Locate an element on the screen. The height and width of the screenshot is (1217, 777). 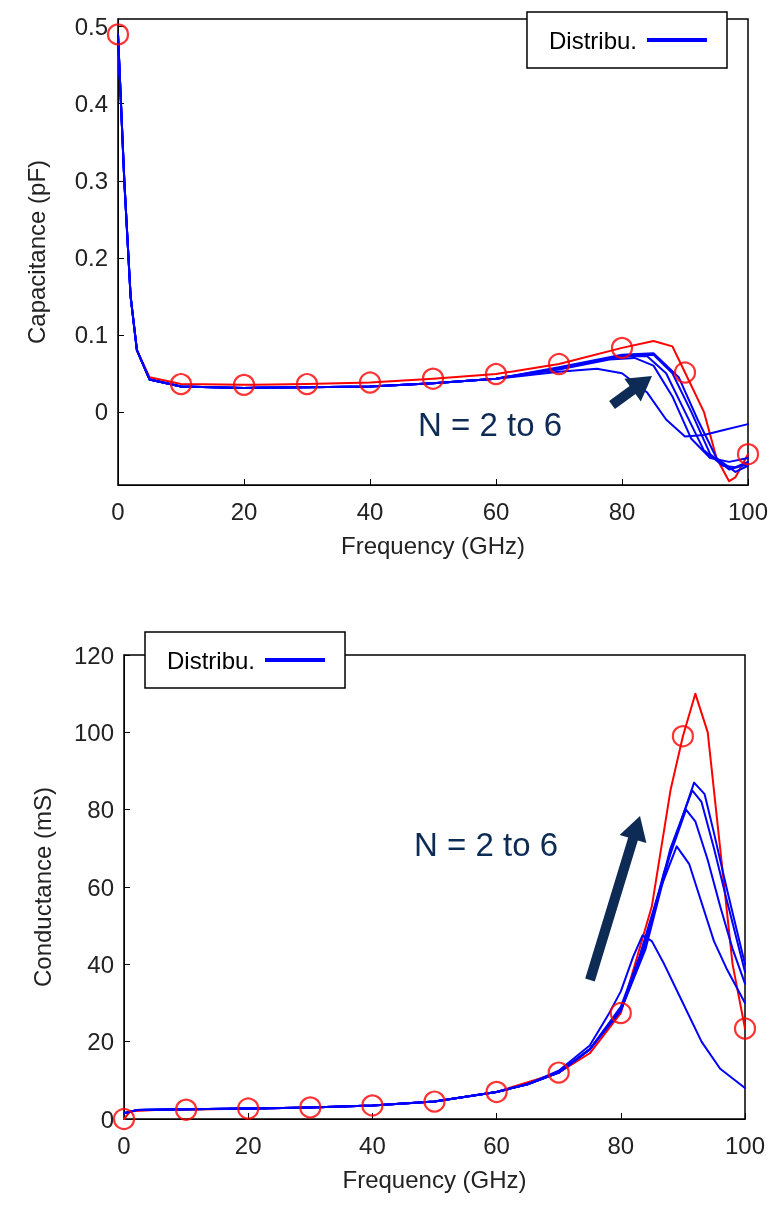
y-axis-title: Capacitance (pF) is located at coordinates (36, 252).